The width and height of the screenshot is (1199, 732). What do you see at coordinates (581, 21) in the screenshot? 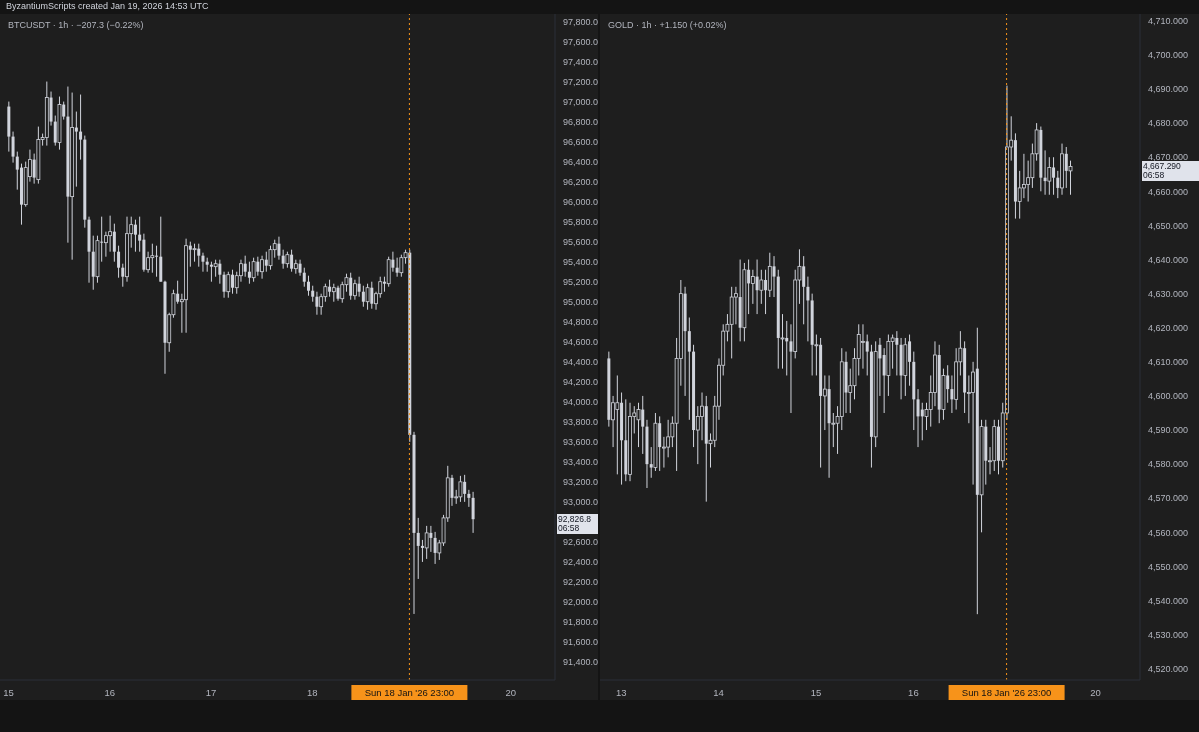
I see `y-tick-label: 97,800.0` at bounding box center [581, 21].